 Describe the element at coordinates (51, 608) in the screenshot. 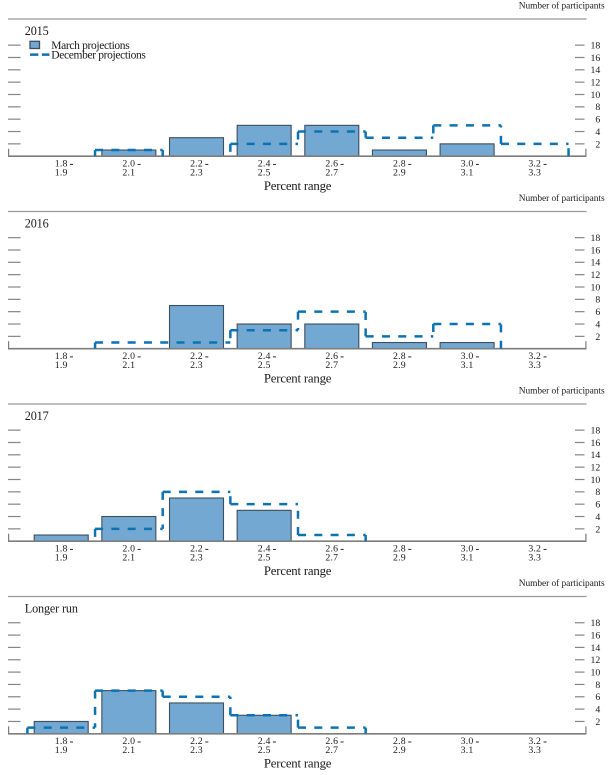

I see `svg-text: Longer run` at that location.